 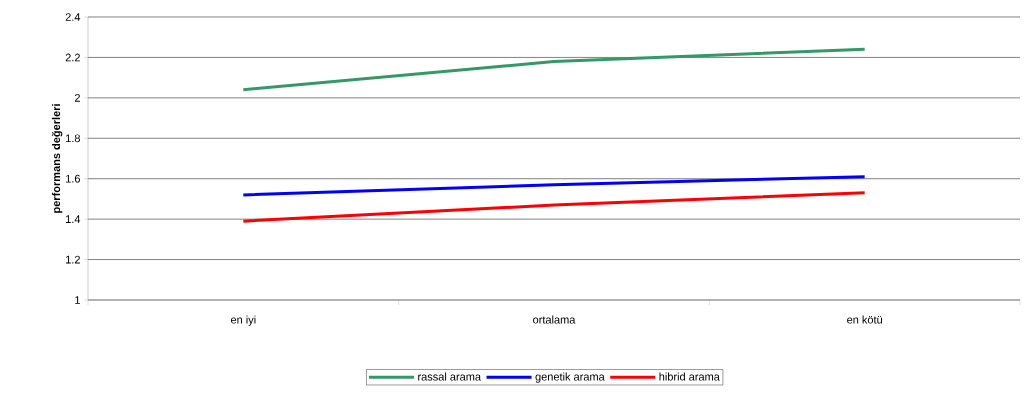 I want to click on x-tick-label: en iyi, so click(x=243, y=320).